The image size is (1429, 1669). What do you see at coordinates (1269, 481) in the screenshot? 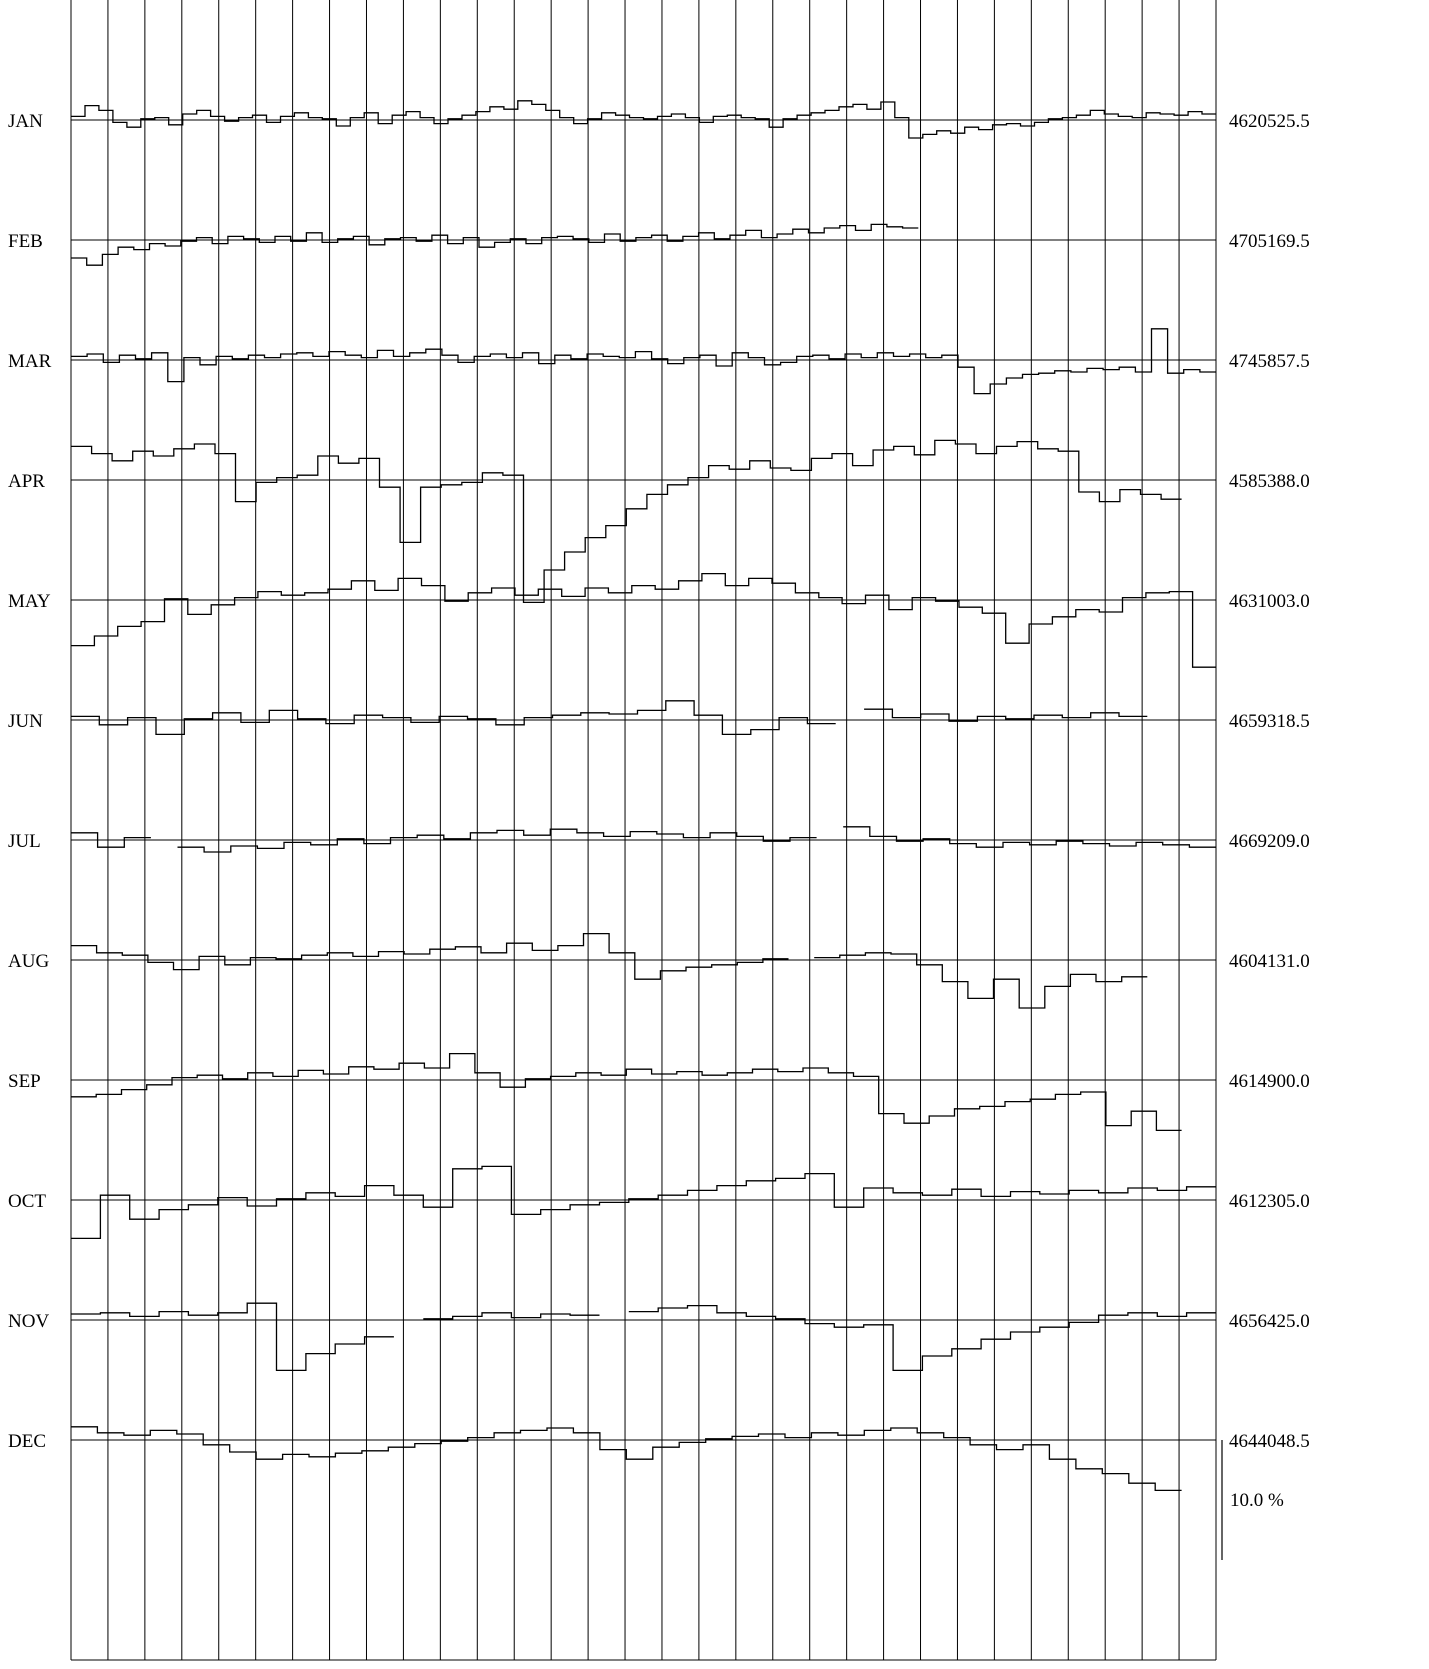
I see `baseline-value-apr: 4585388.0` at bounding box center [1269, 481].